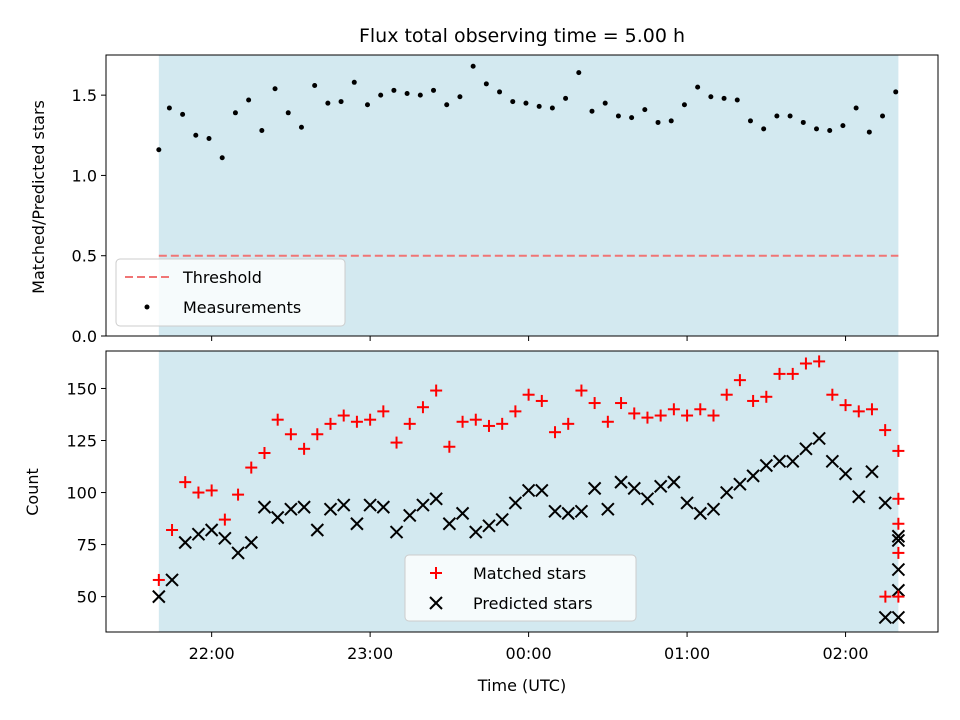  Describe the element at coordinates (87, 597) in the screenshot. I see `y-tick-label: 50` at that location.